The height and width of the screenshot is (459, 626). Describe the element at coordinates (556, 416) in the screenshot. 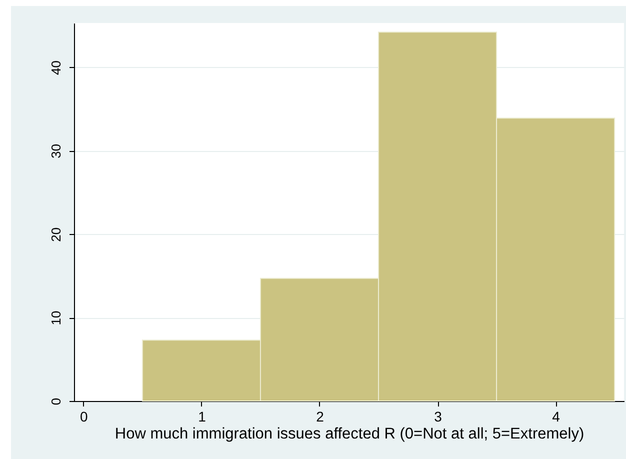

I see `x-tick-label: 4` at that location.